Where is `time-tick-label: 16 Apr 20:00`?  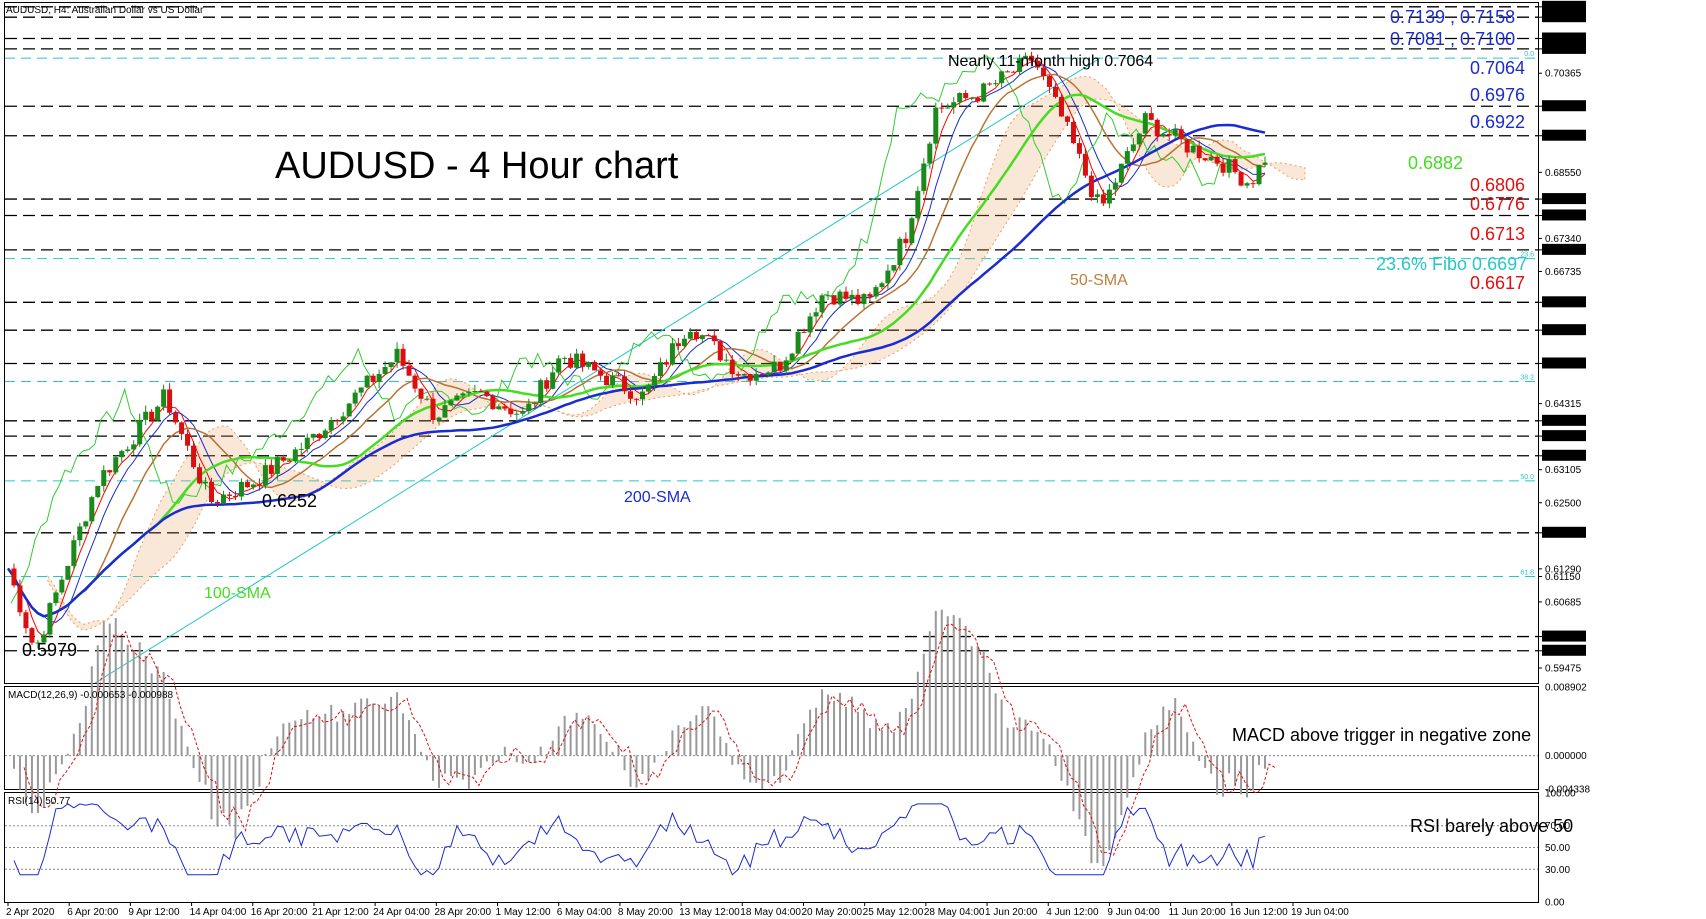 time-tick-label: 16 Apr 20:00 is located at coordinates (279, 912).